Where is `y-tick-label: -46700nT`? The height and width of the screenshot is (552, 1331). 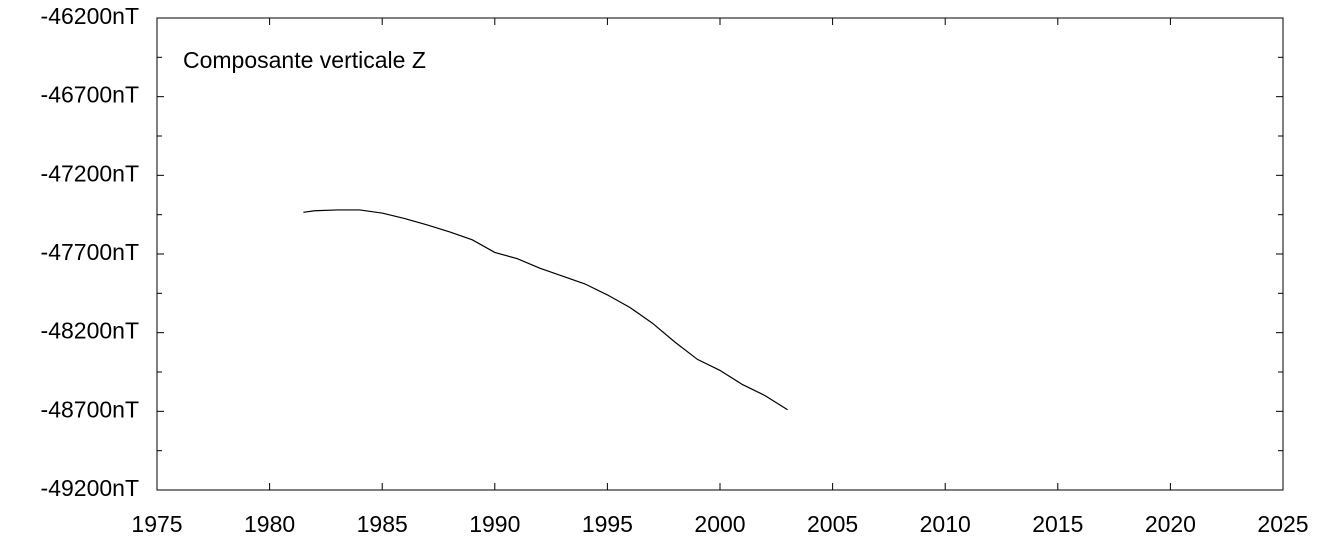 y-tick-label: -46700nT is located at coordinates (90, 95).